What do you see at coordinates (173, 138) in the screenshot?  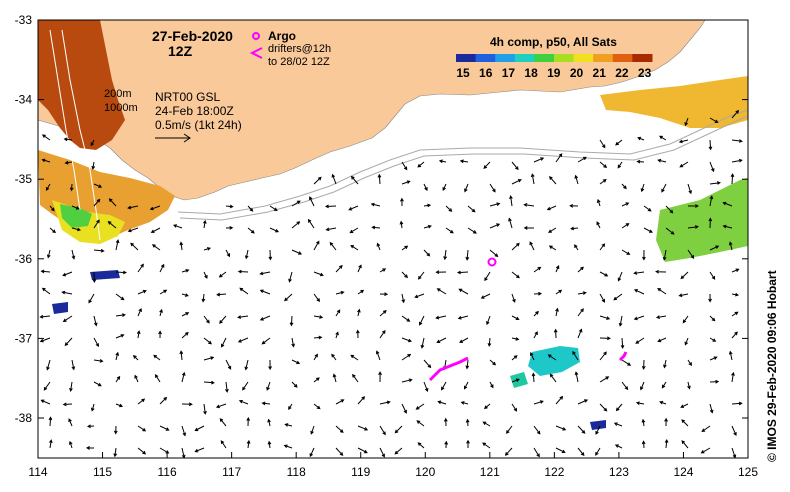 I see `vector-scale-arrow` at bounding box center [173, 138].